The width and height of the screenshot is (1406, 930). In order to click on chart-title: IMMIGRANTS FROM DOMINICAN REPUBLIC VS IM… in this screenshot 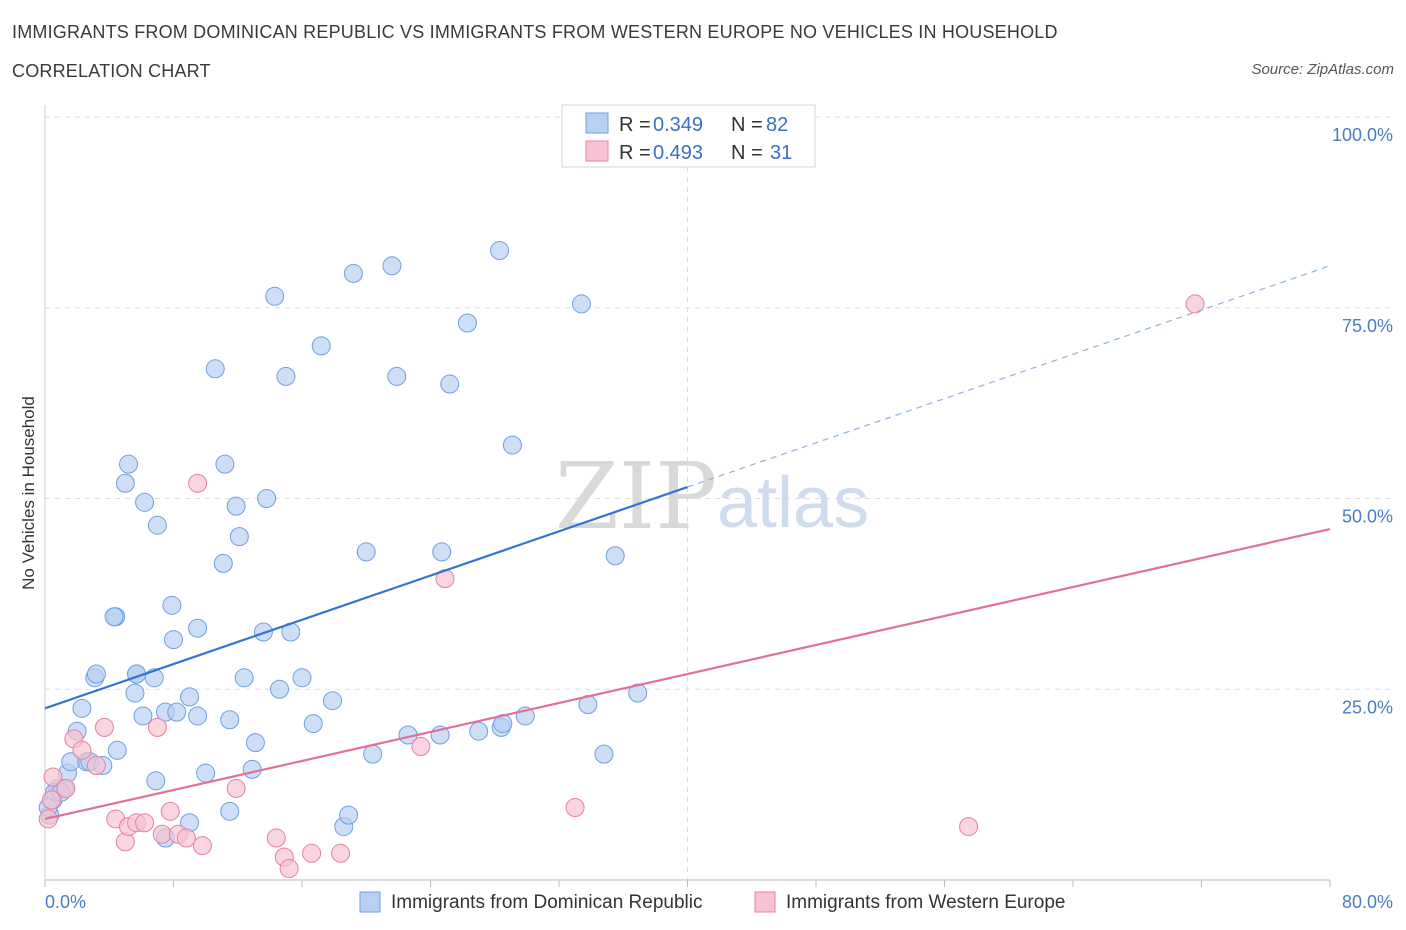, I will do `click(535, 32)`.